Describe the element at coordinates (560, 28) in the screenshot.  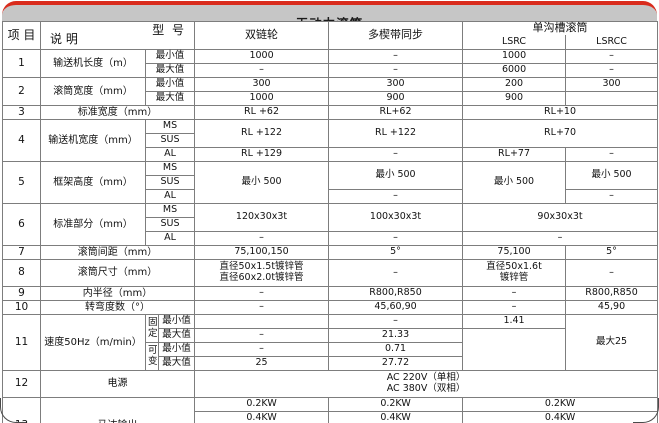
I see `header-group-single-groove: 单沟槽滚筒` at that location.